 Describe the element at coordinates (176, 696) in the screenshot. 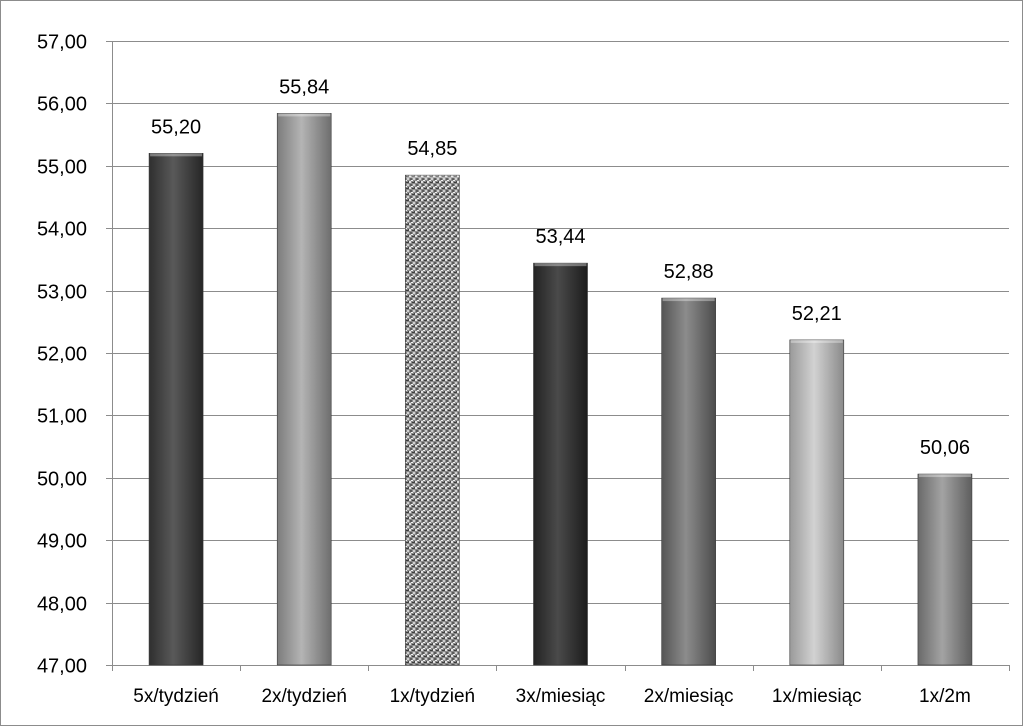

I see `x-tick-label: 5x/tydzień` at that location.